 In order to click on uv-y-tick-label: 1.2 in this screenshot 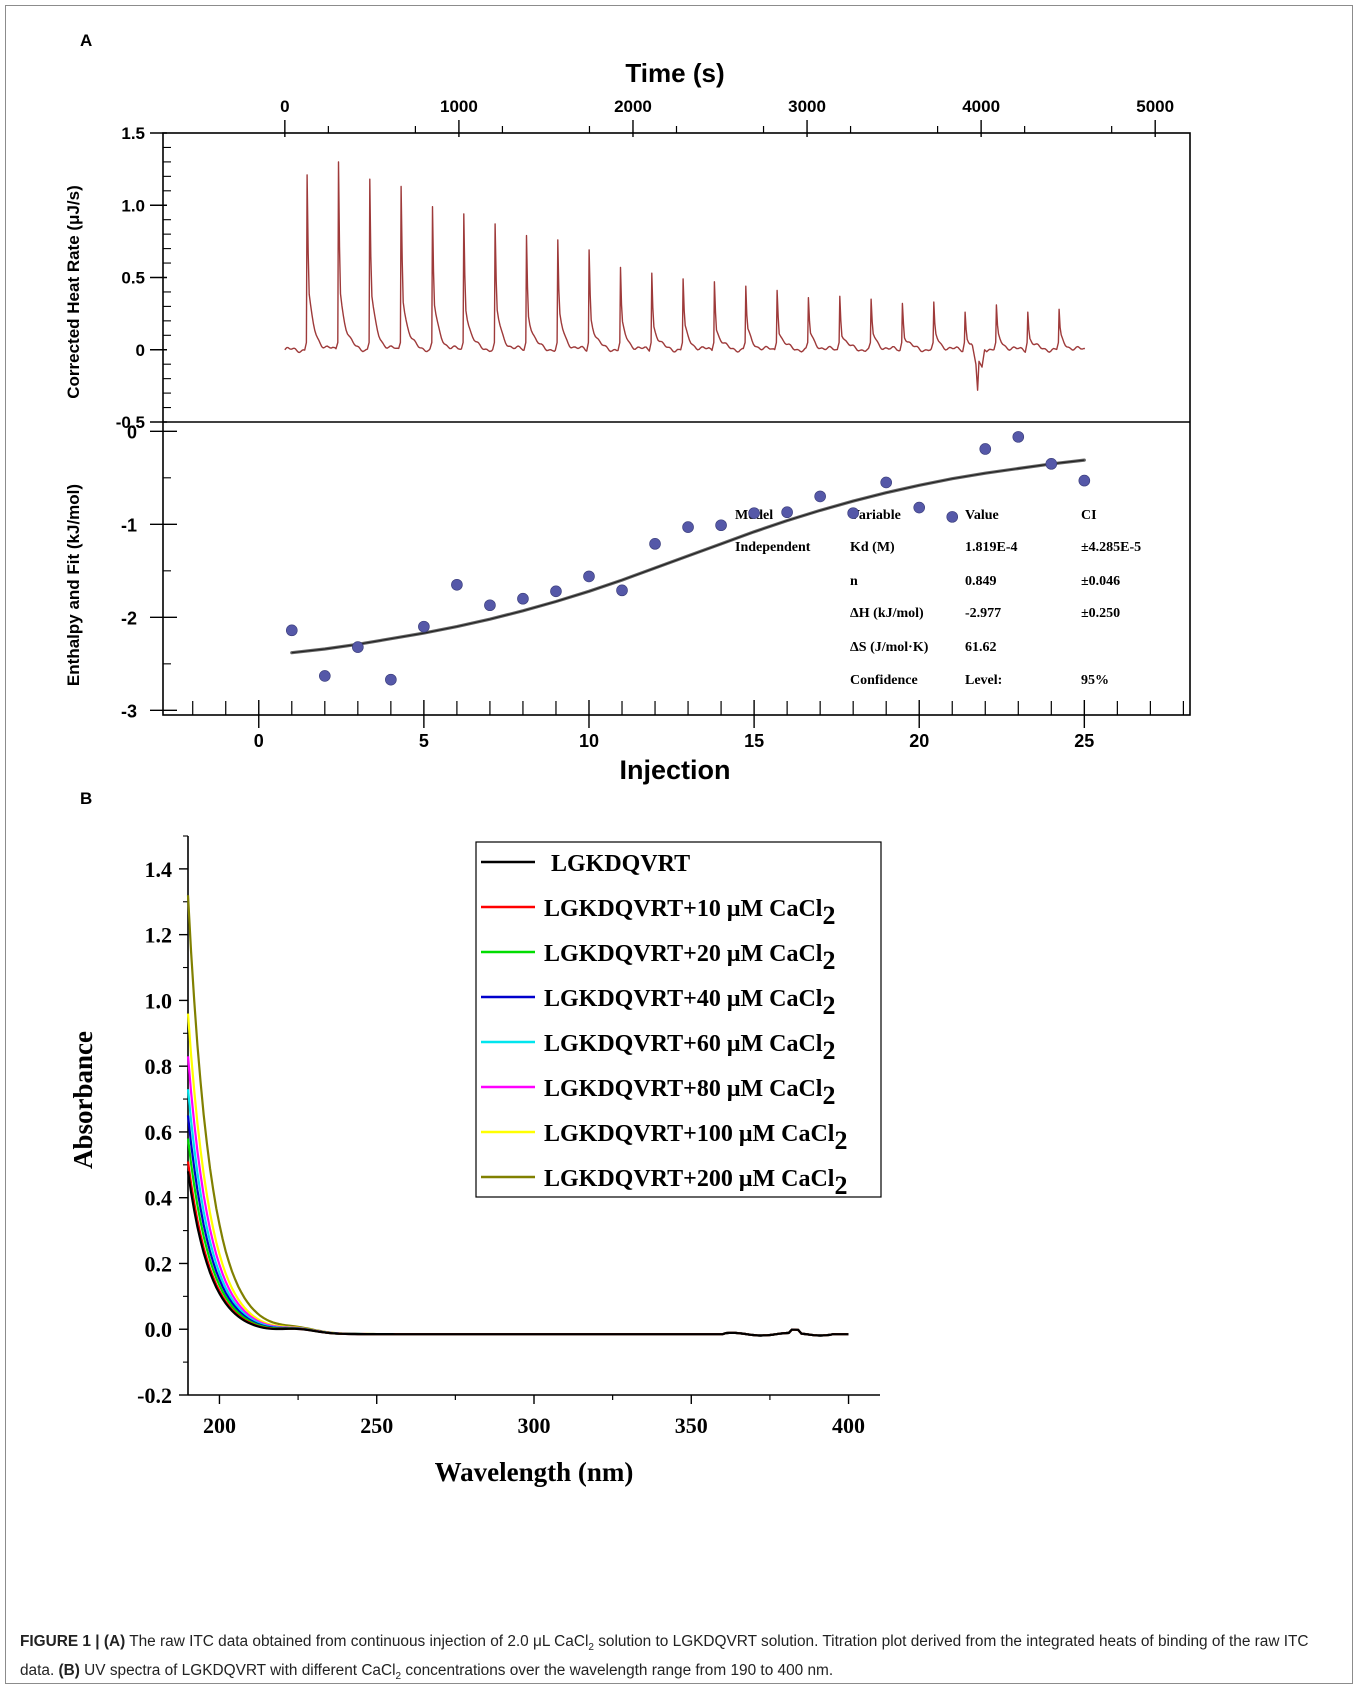, I will do `click(159, 935)`.